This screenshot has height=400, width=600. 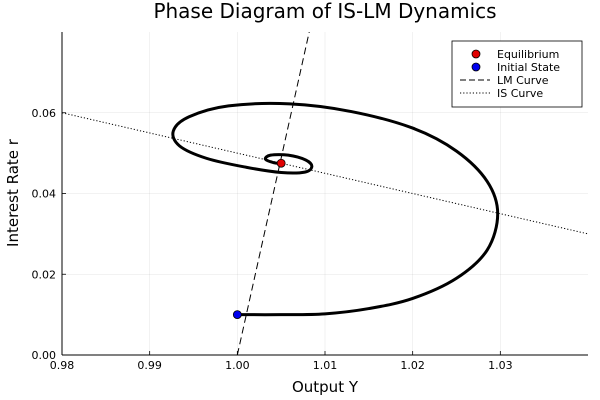 What do you see at coordinates (325, 387) in the screenshot?
I see `x-axis-label: Output Y` at bounding box center [325, 387].